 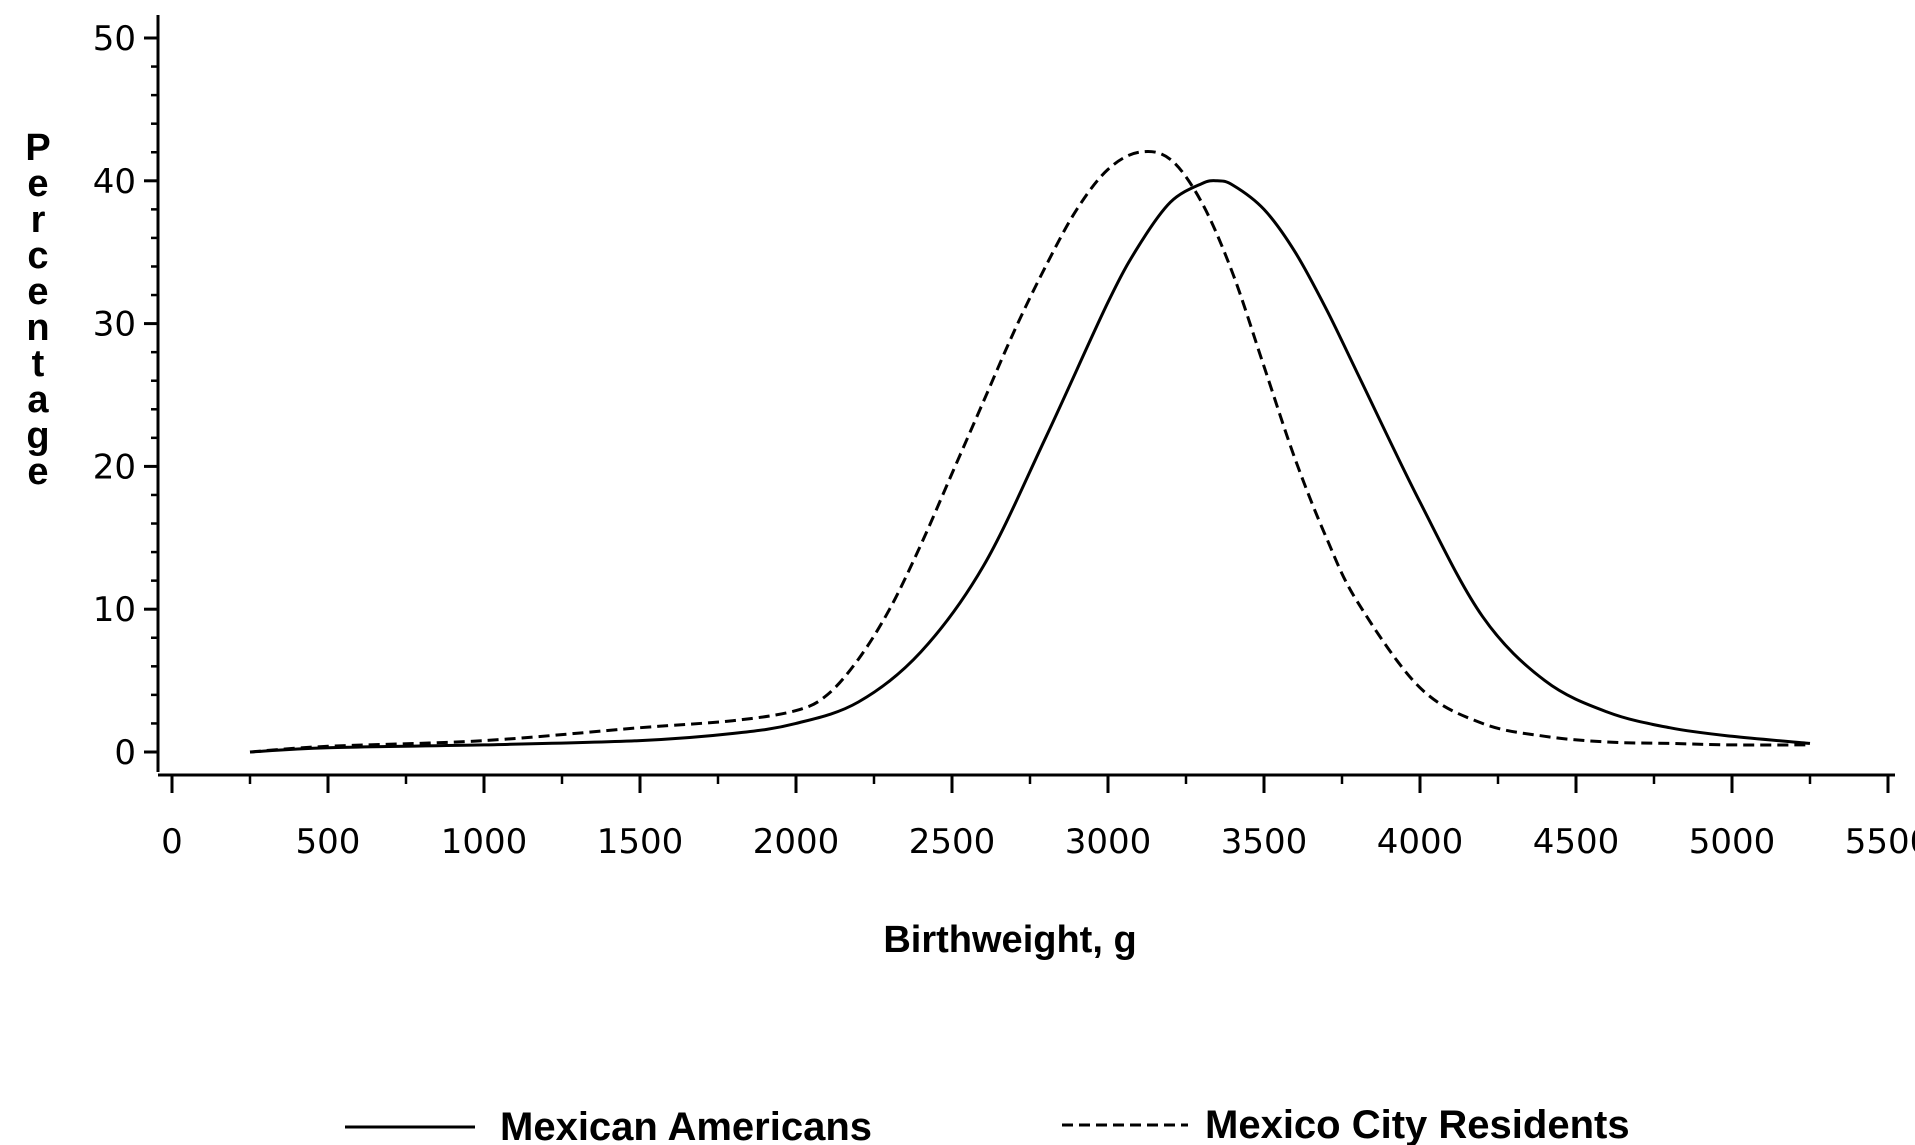 I want to click on legend-entry-mexico-city-residents: Mexico City Residents, so click(x=1346, y=1124).